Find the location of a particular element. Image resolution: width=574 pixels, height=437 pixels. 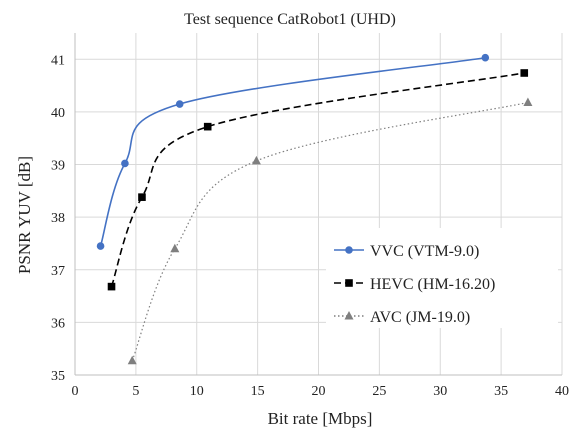

x-tick-label: 30 is located at coordinates (440, 391).